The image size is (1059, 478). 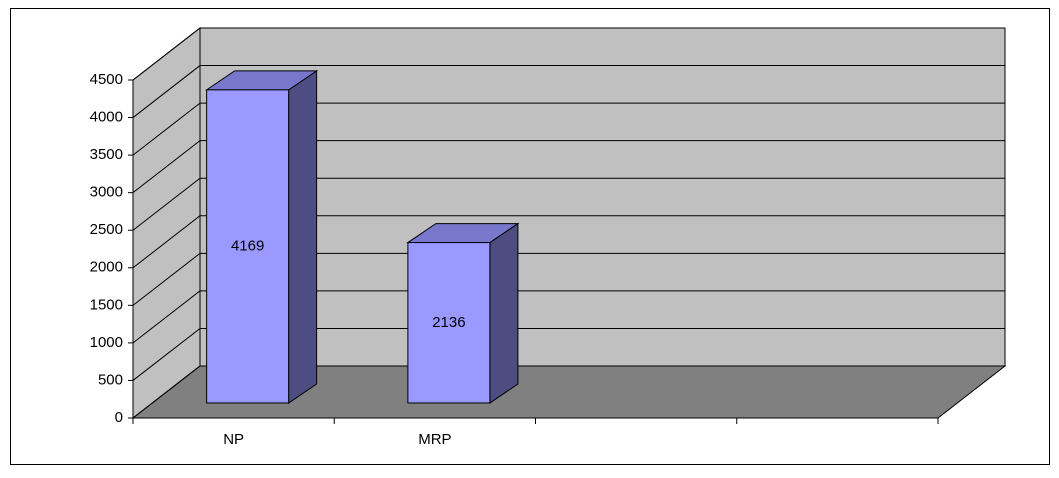 I want to click on data-label: 2136, so click(x=448, y=322).